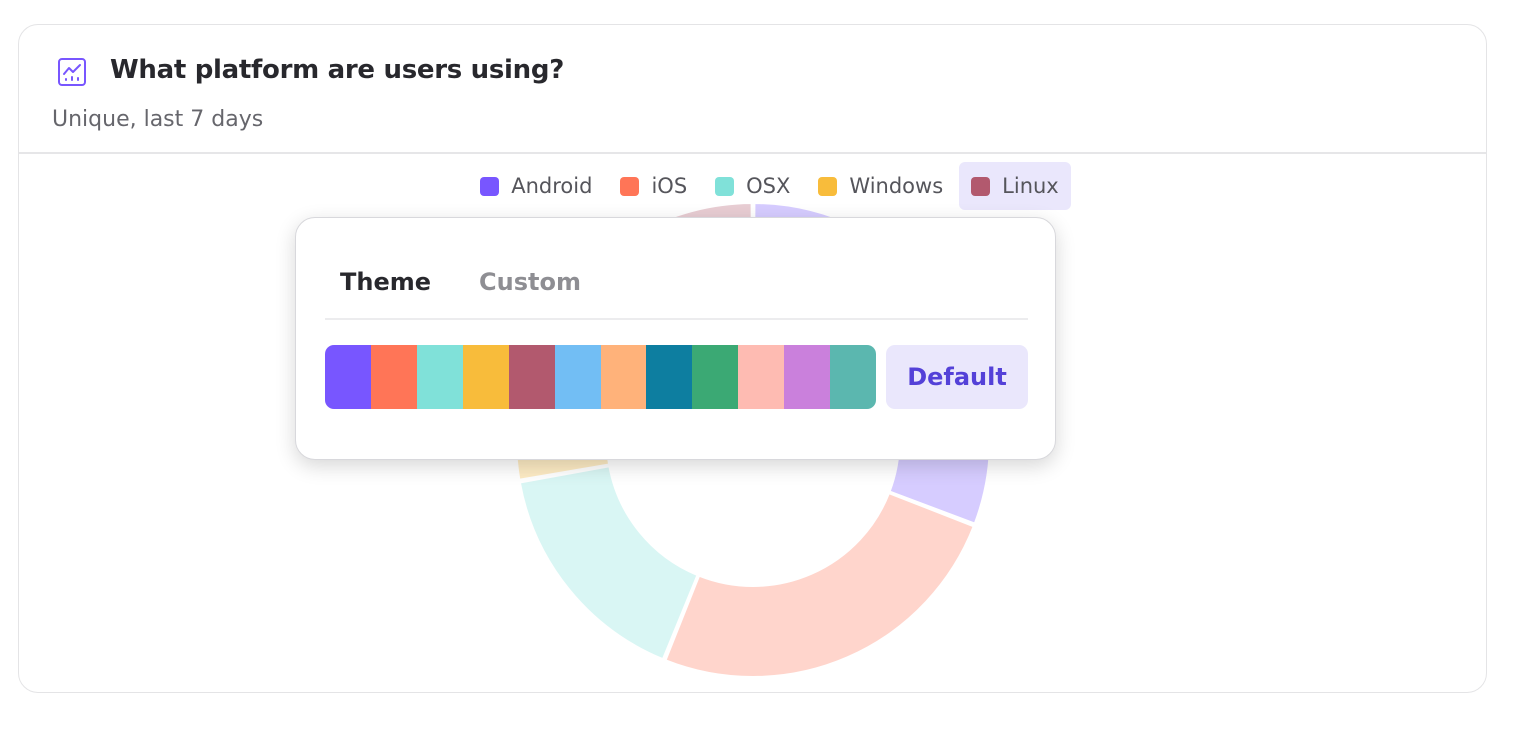  Describe the element at coordinates (1030, 186) in the screenshot. I see `legend-label: Linux` at that location.